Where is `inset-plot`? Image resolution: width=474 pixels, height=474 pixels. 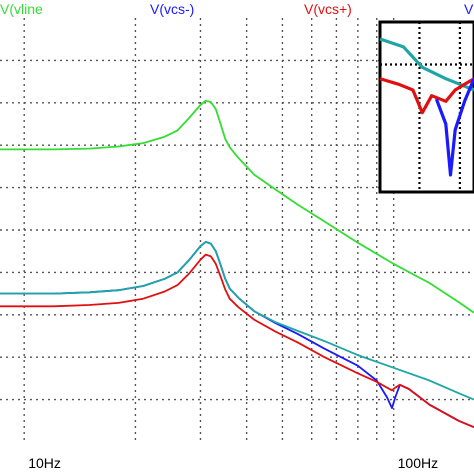 inset-plot is located at coordinates (426, 107).